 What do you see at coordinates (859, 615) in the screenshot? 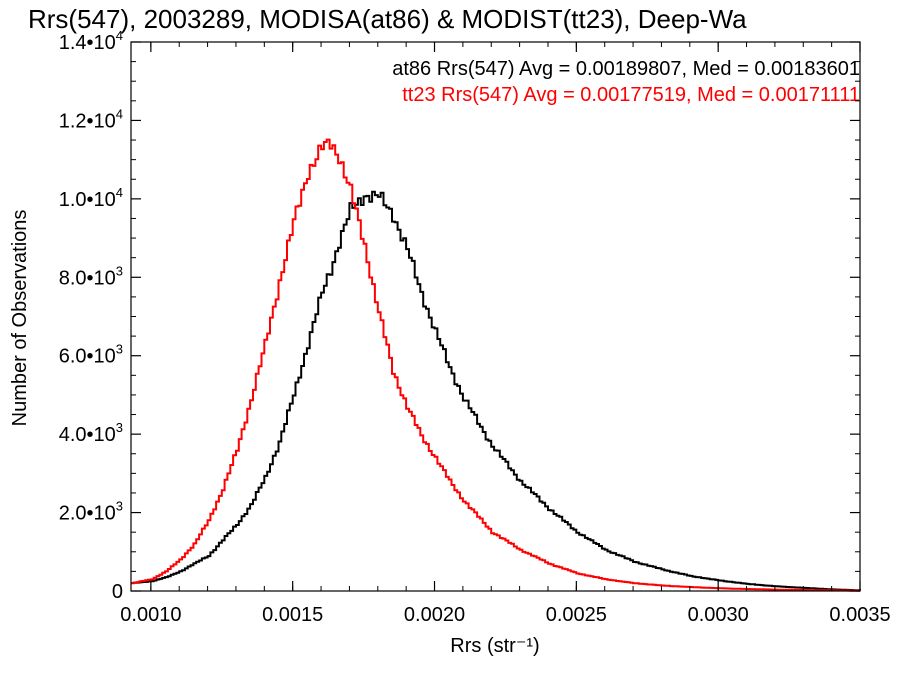
I see `x-tick-label: 0.0035` at bounding box center [859, 615].